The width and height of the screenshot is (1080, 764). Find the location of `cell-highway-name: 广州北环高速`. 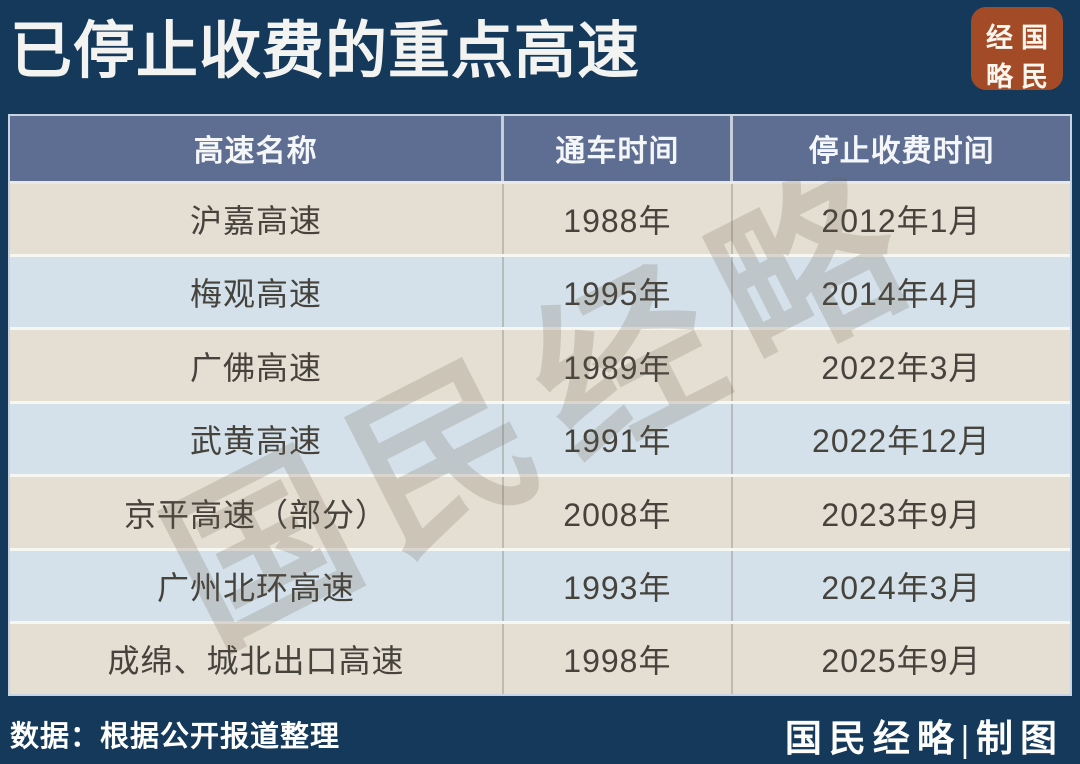

cell-highway-name: 广州北环高速 is located at coordinates (257, 587).